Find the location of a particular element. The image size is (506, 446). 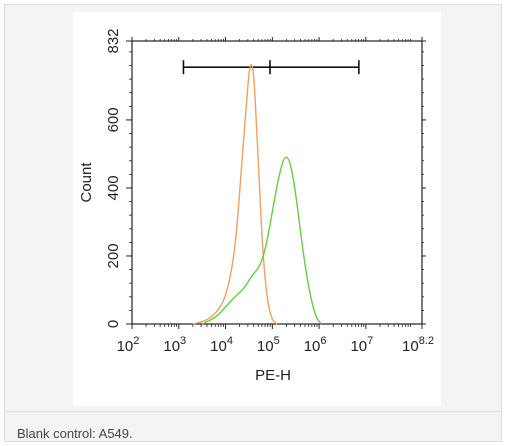

figure-caption: Blank control: A549. is located at coordinates (75, 433).